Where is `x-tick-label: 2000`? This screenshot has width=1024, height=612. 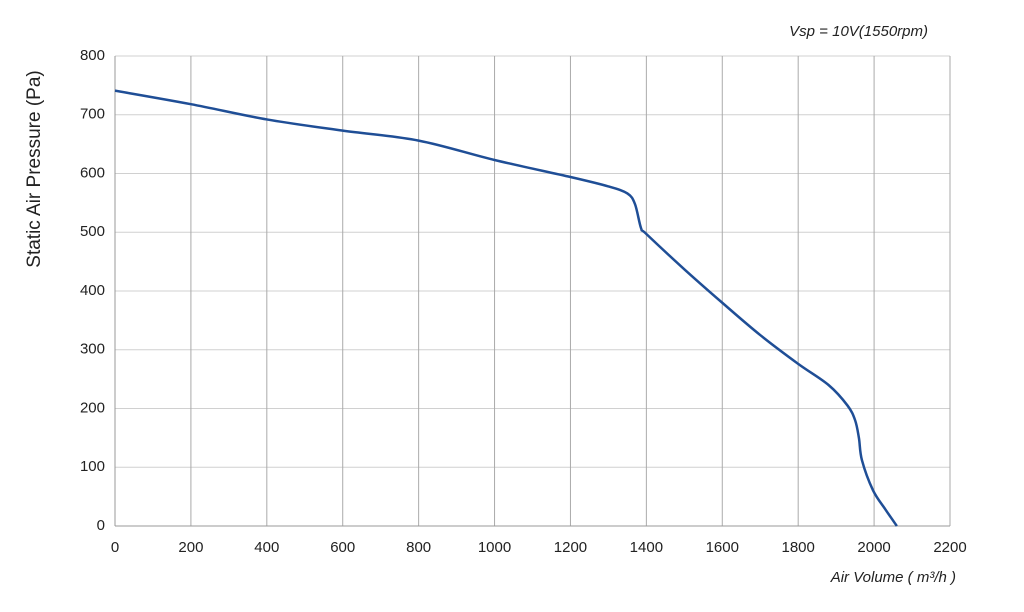
x-tick-label: 2000 is located at coordinates (873, 547).